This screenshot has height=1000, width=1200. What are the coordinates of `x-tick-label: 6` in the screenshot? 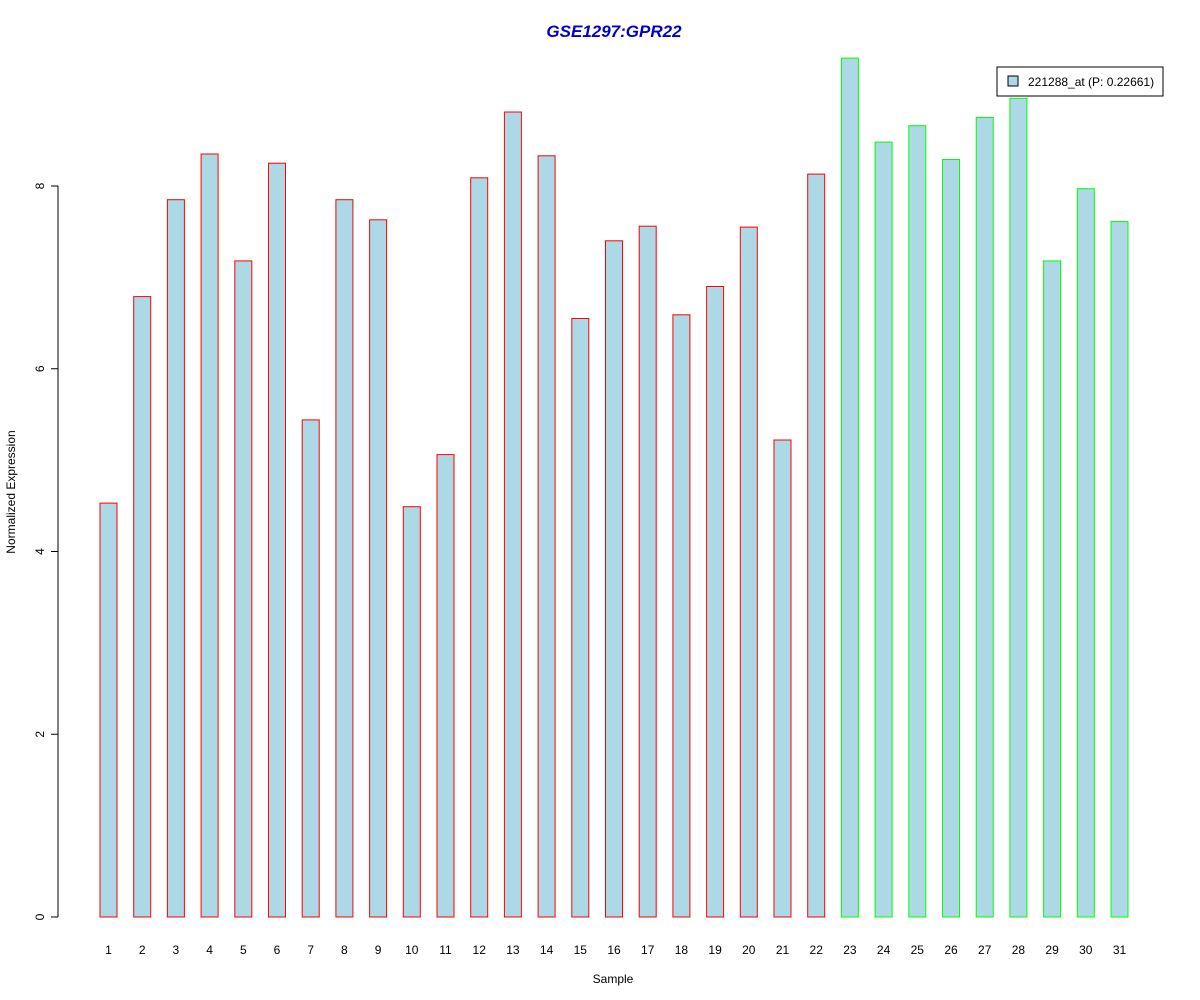 It's located at (277, 950).